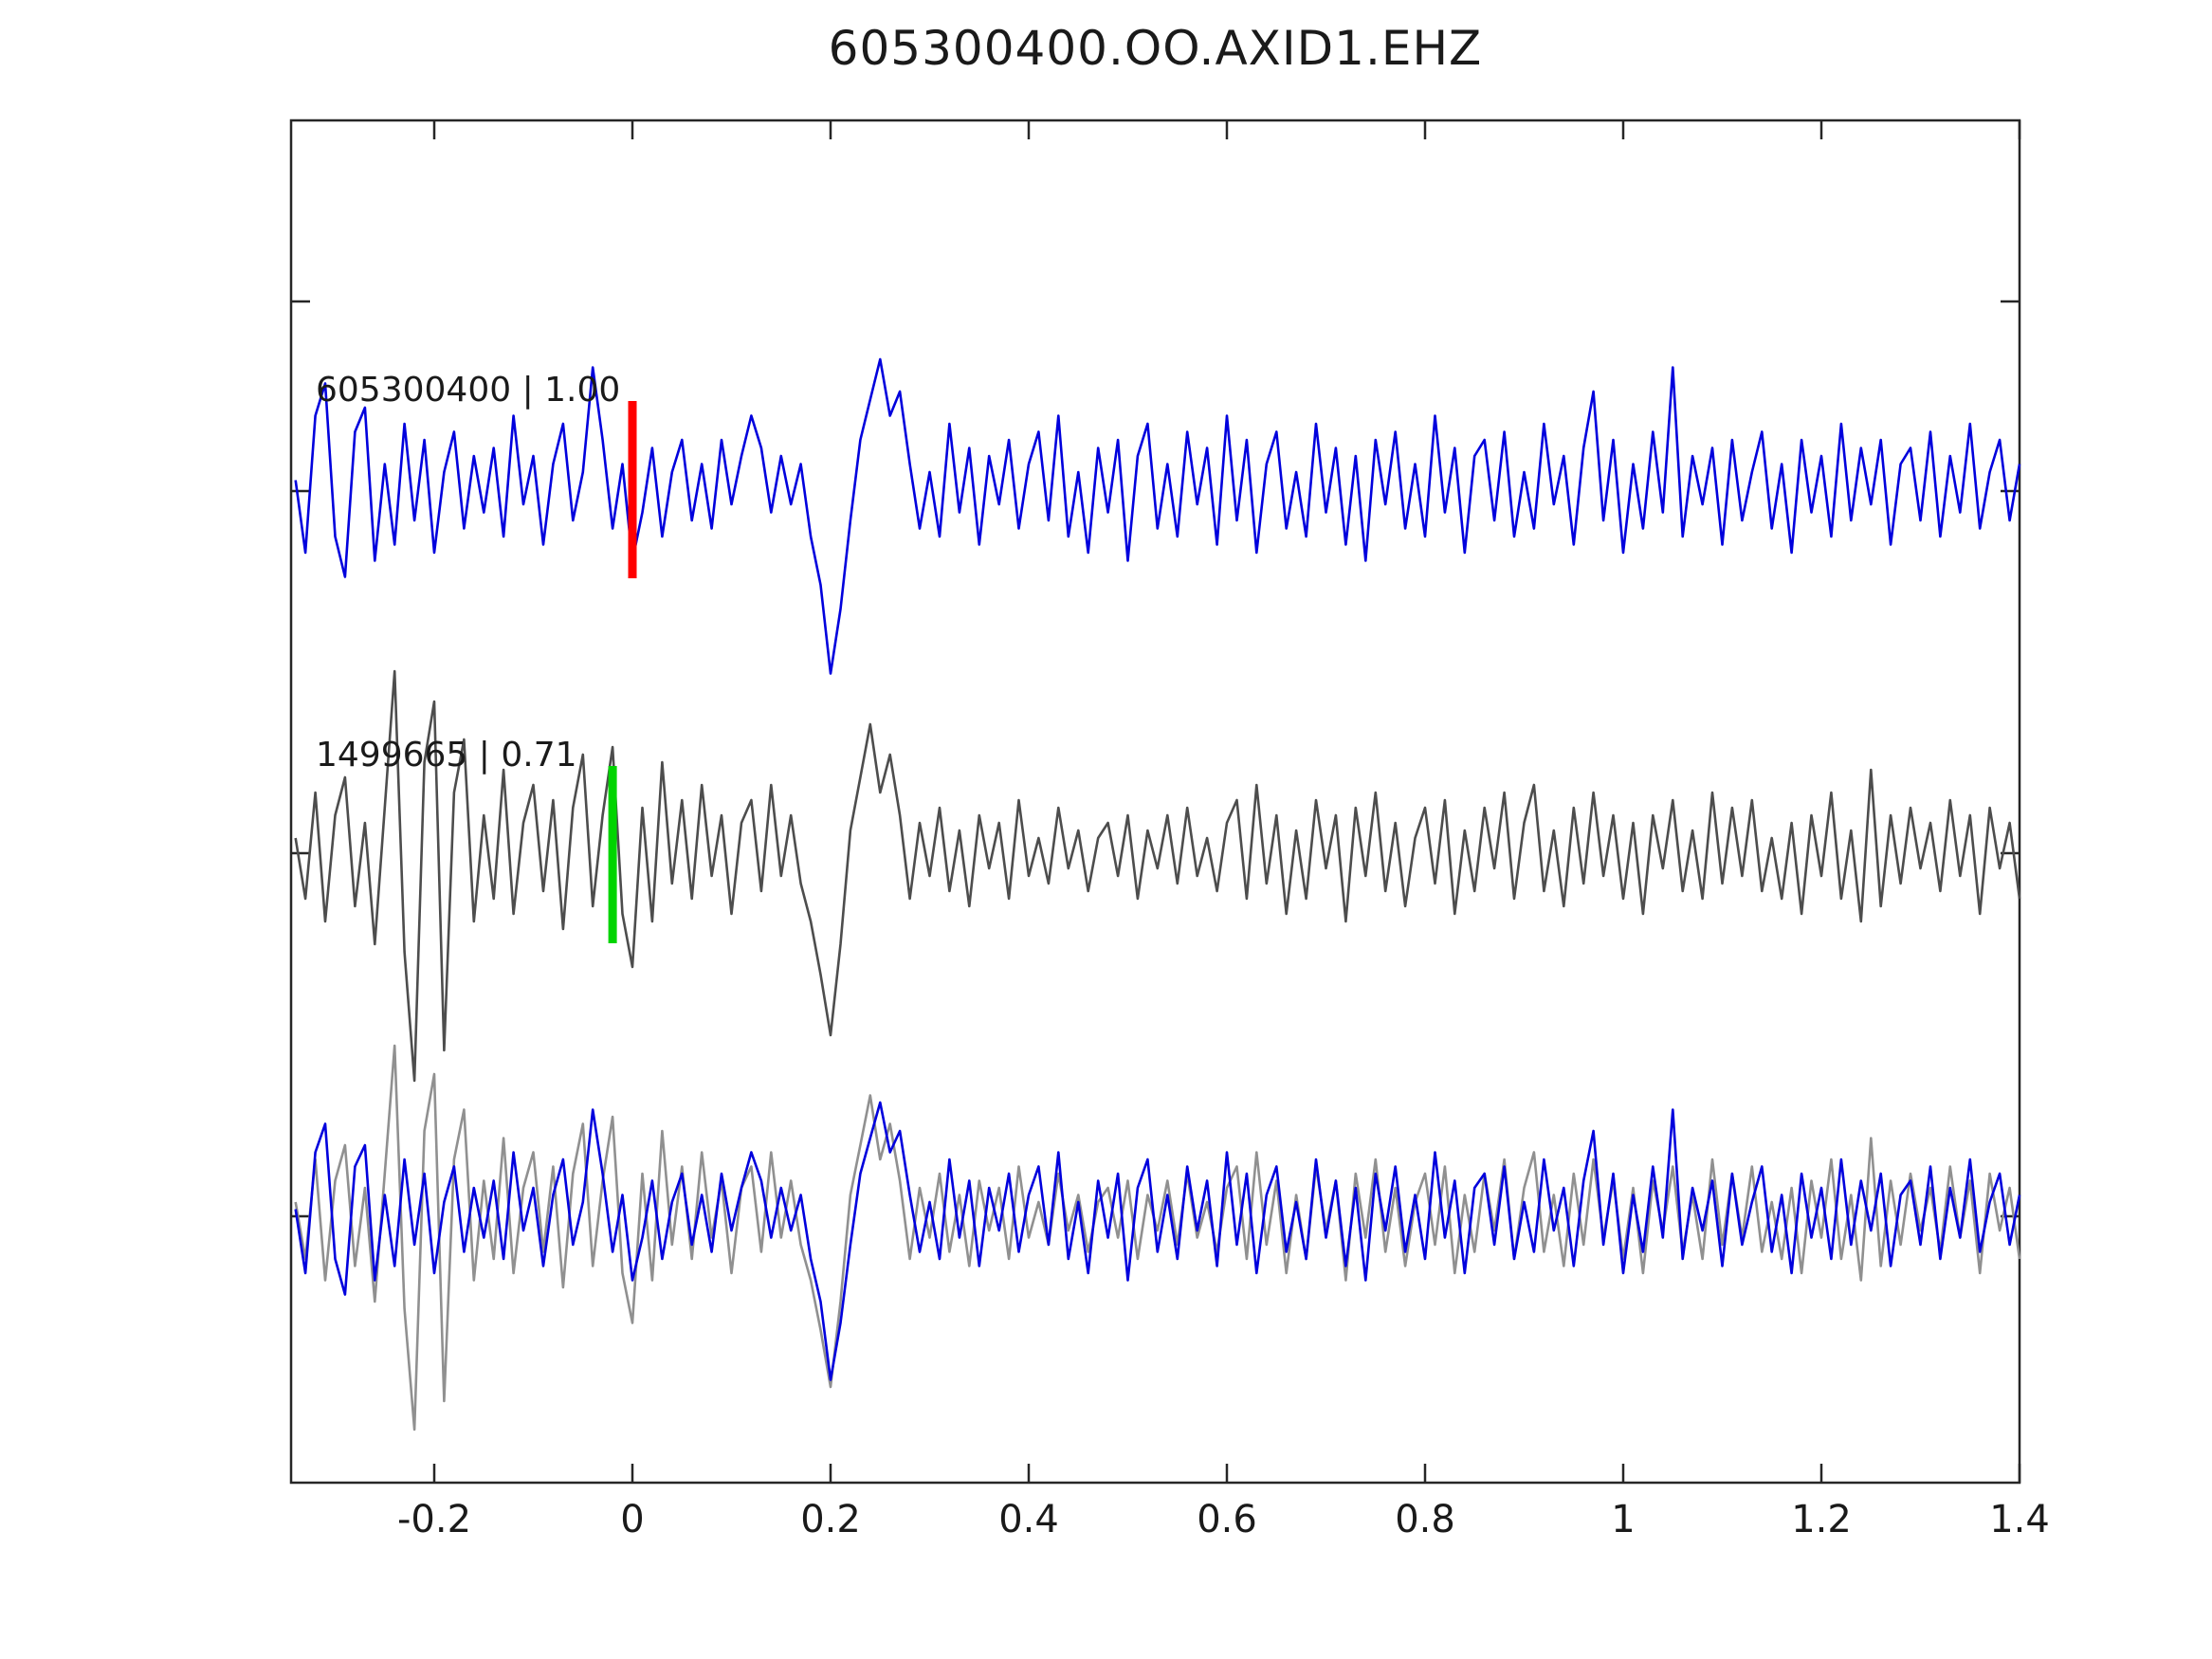 Image resolution: width=2212 pixels, height=1659 pixels. Describe the element at coordinates (1623, 1519) in the screenshot. I see `x-tick-label: 1` at that location.